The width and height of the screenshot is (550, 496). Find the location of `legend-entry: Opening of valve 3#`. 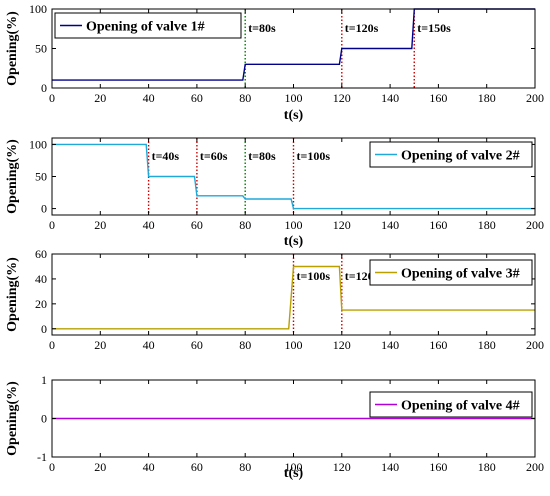

legend-entry: Opening of valve 3# is located at coordinates (460, 274).